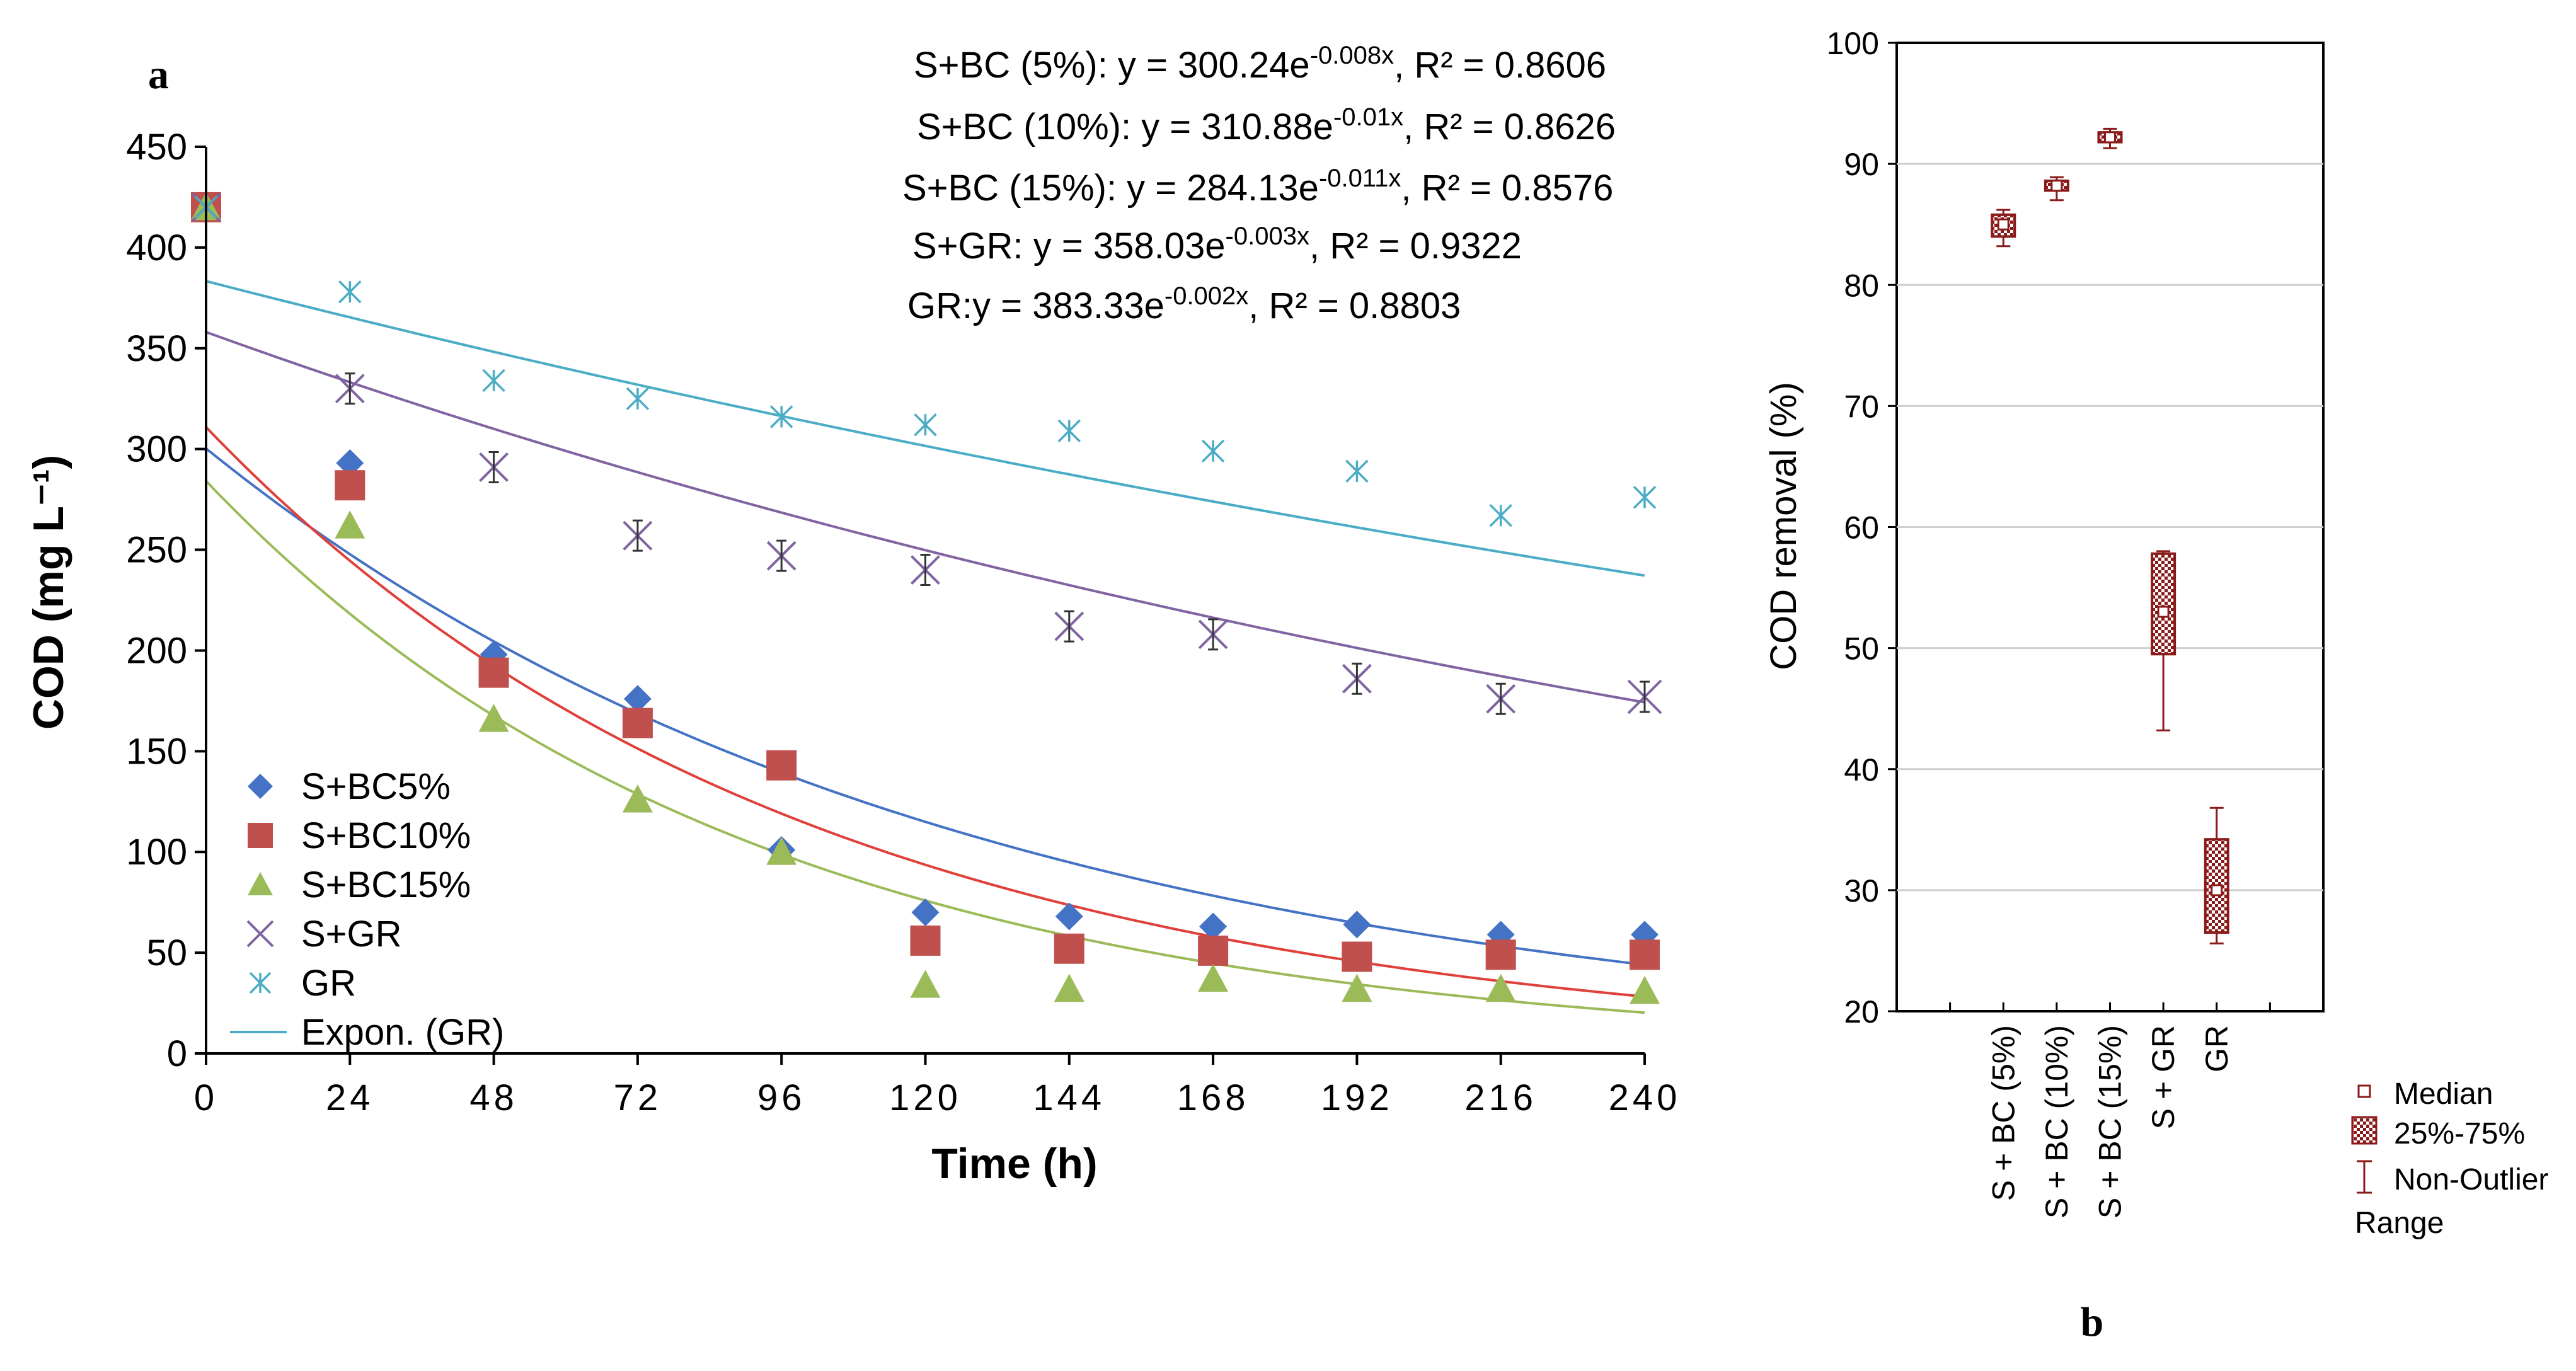 The height and width of the screenshot is (1371, 2576). Describe the element at coordinates (1500, 65) in the screenshot. I see `fit-equation-r2: , R² = 0.8606` at that location.